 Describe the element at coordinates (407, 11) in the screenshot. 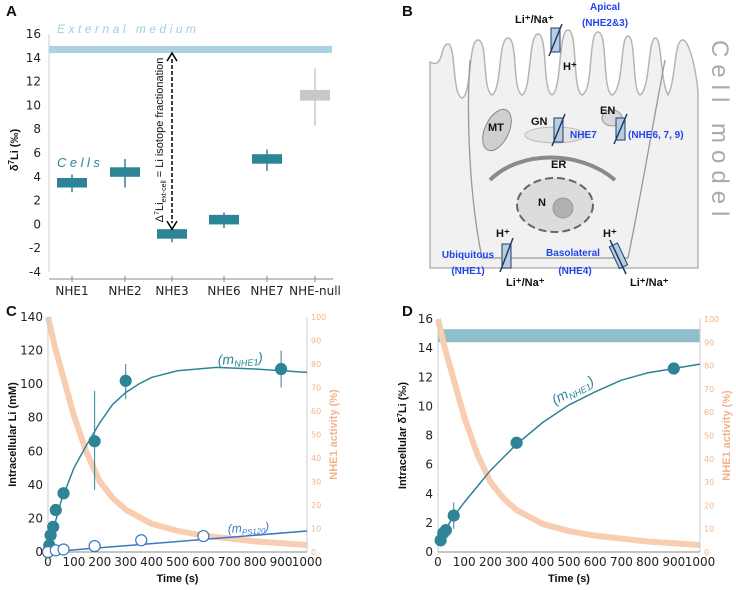

I see `panel-label-b: B` at that location.